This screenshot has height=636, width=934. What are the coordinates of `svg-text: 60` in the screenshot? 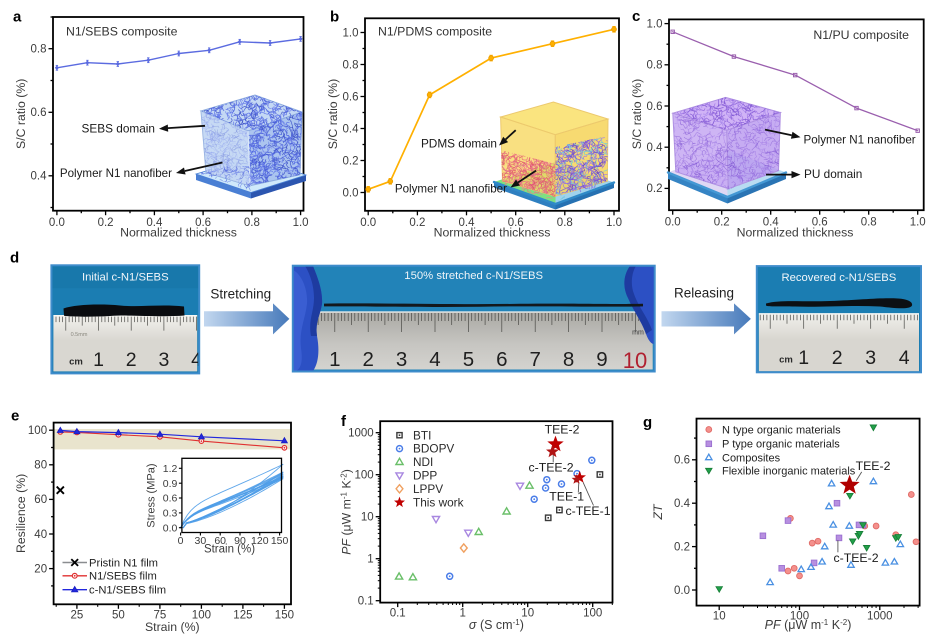 It's located at (40, 500).